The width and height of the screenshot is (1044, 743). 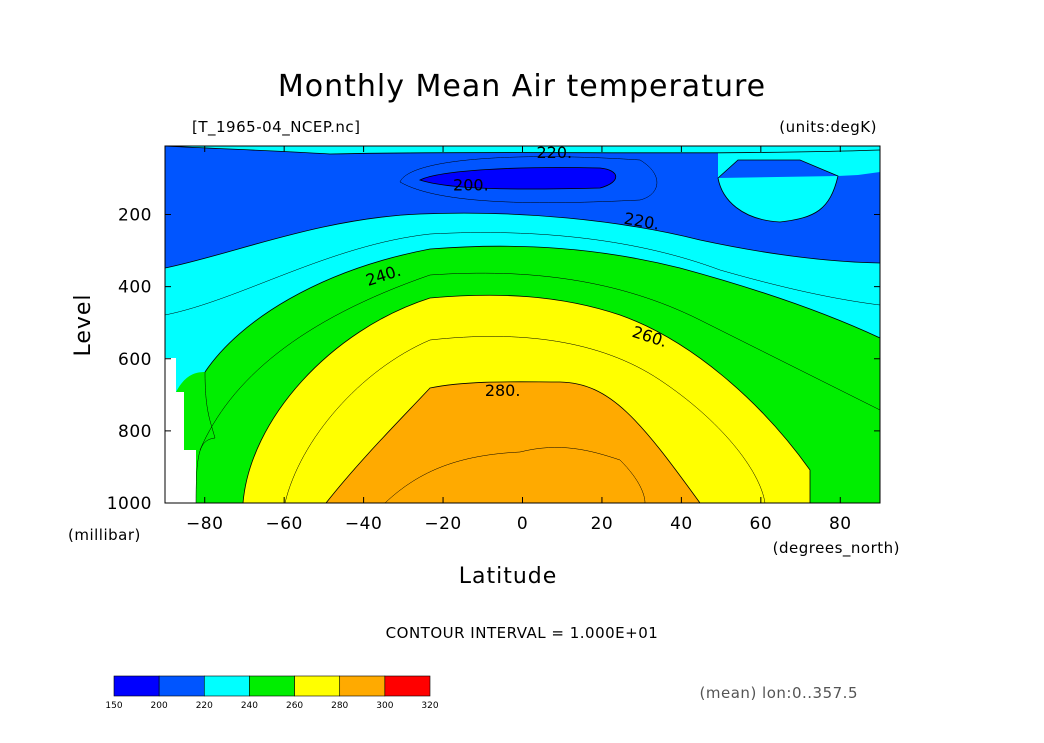 What do you see at coordinates (836, 548) in the screenshot?
I see `x-units-label: (degrees_north)` at bounding box center [836, 548].